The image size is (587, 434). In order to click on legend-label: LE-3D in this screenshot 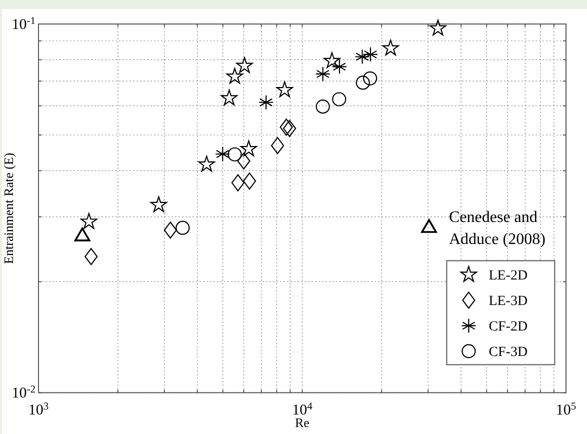, I will do `click(508, 302)`.